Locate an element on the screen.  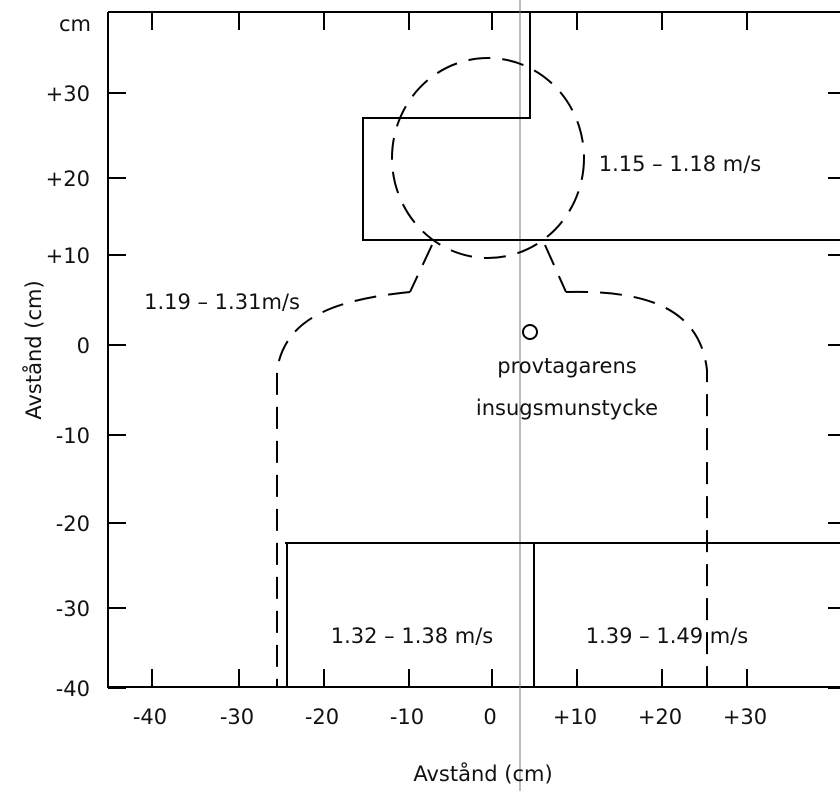
x-tick-label: -10 is located at coordinates (407, 717).